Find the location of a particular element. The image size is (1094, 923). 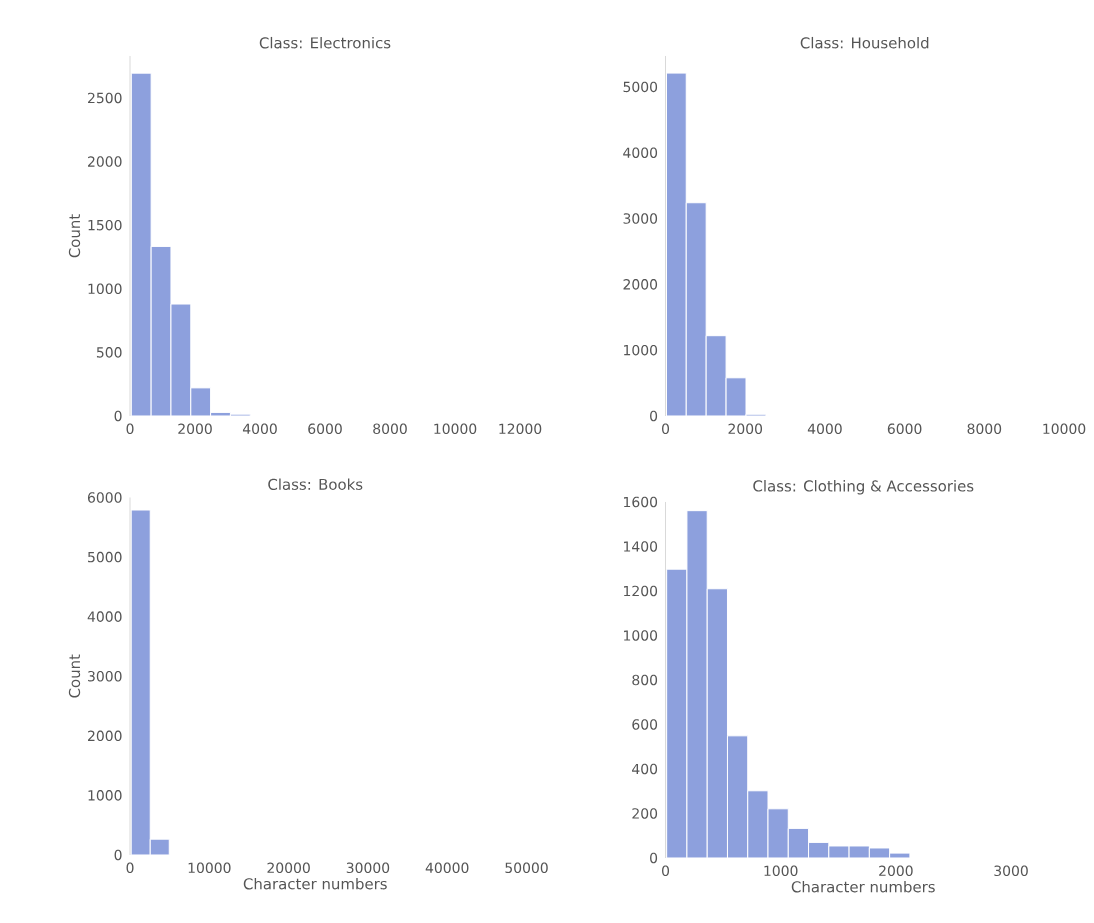

y-tick-label: 1400 is located at coordinates (641, 546).